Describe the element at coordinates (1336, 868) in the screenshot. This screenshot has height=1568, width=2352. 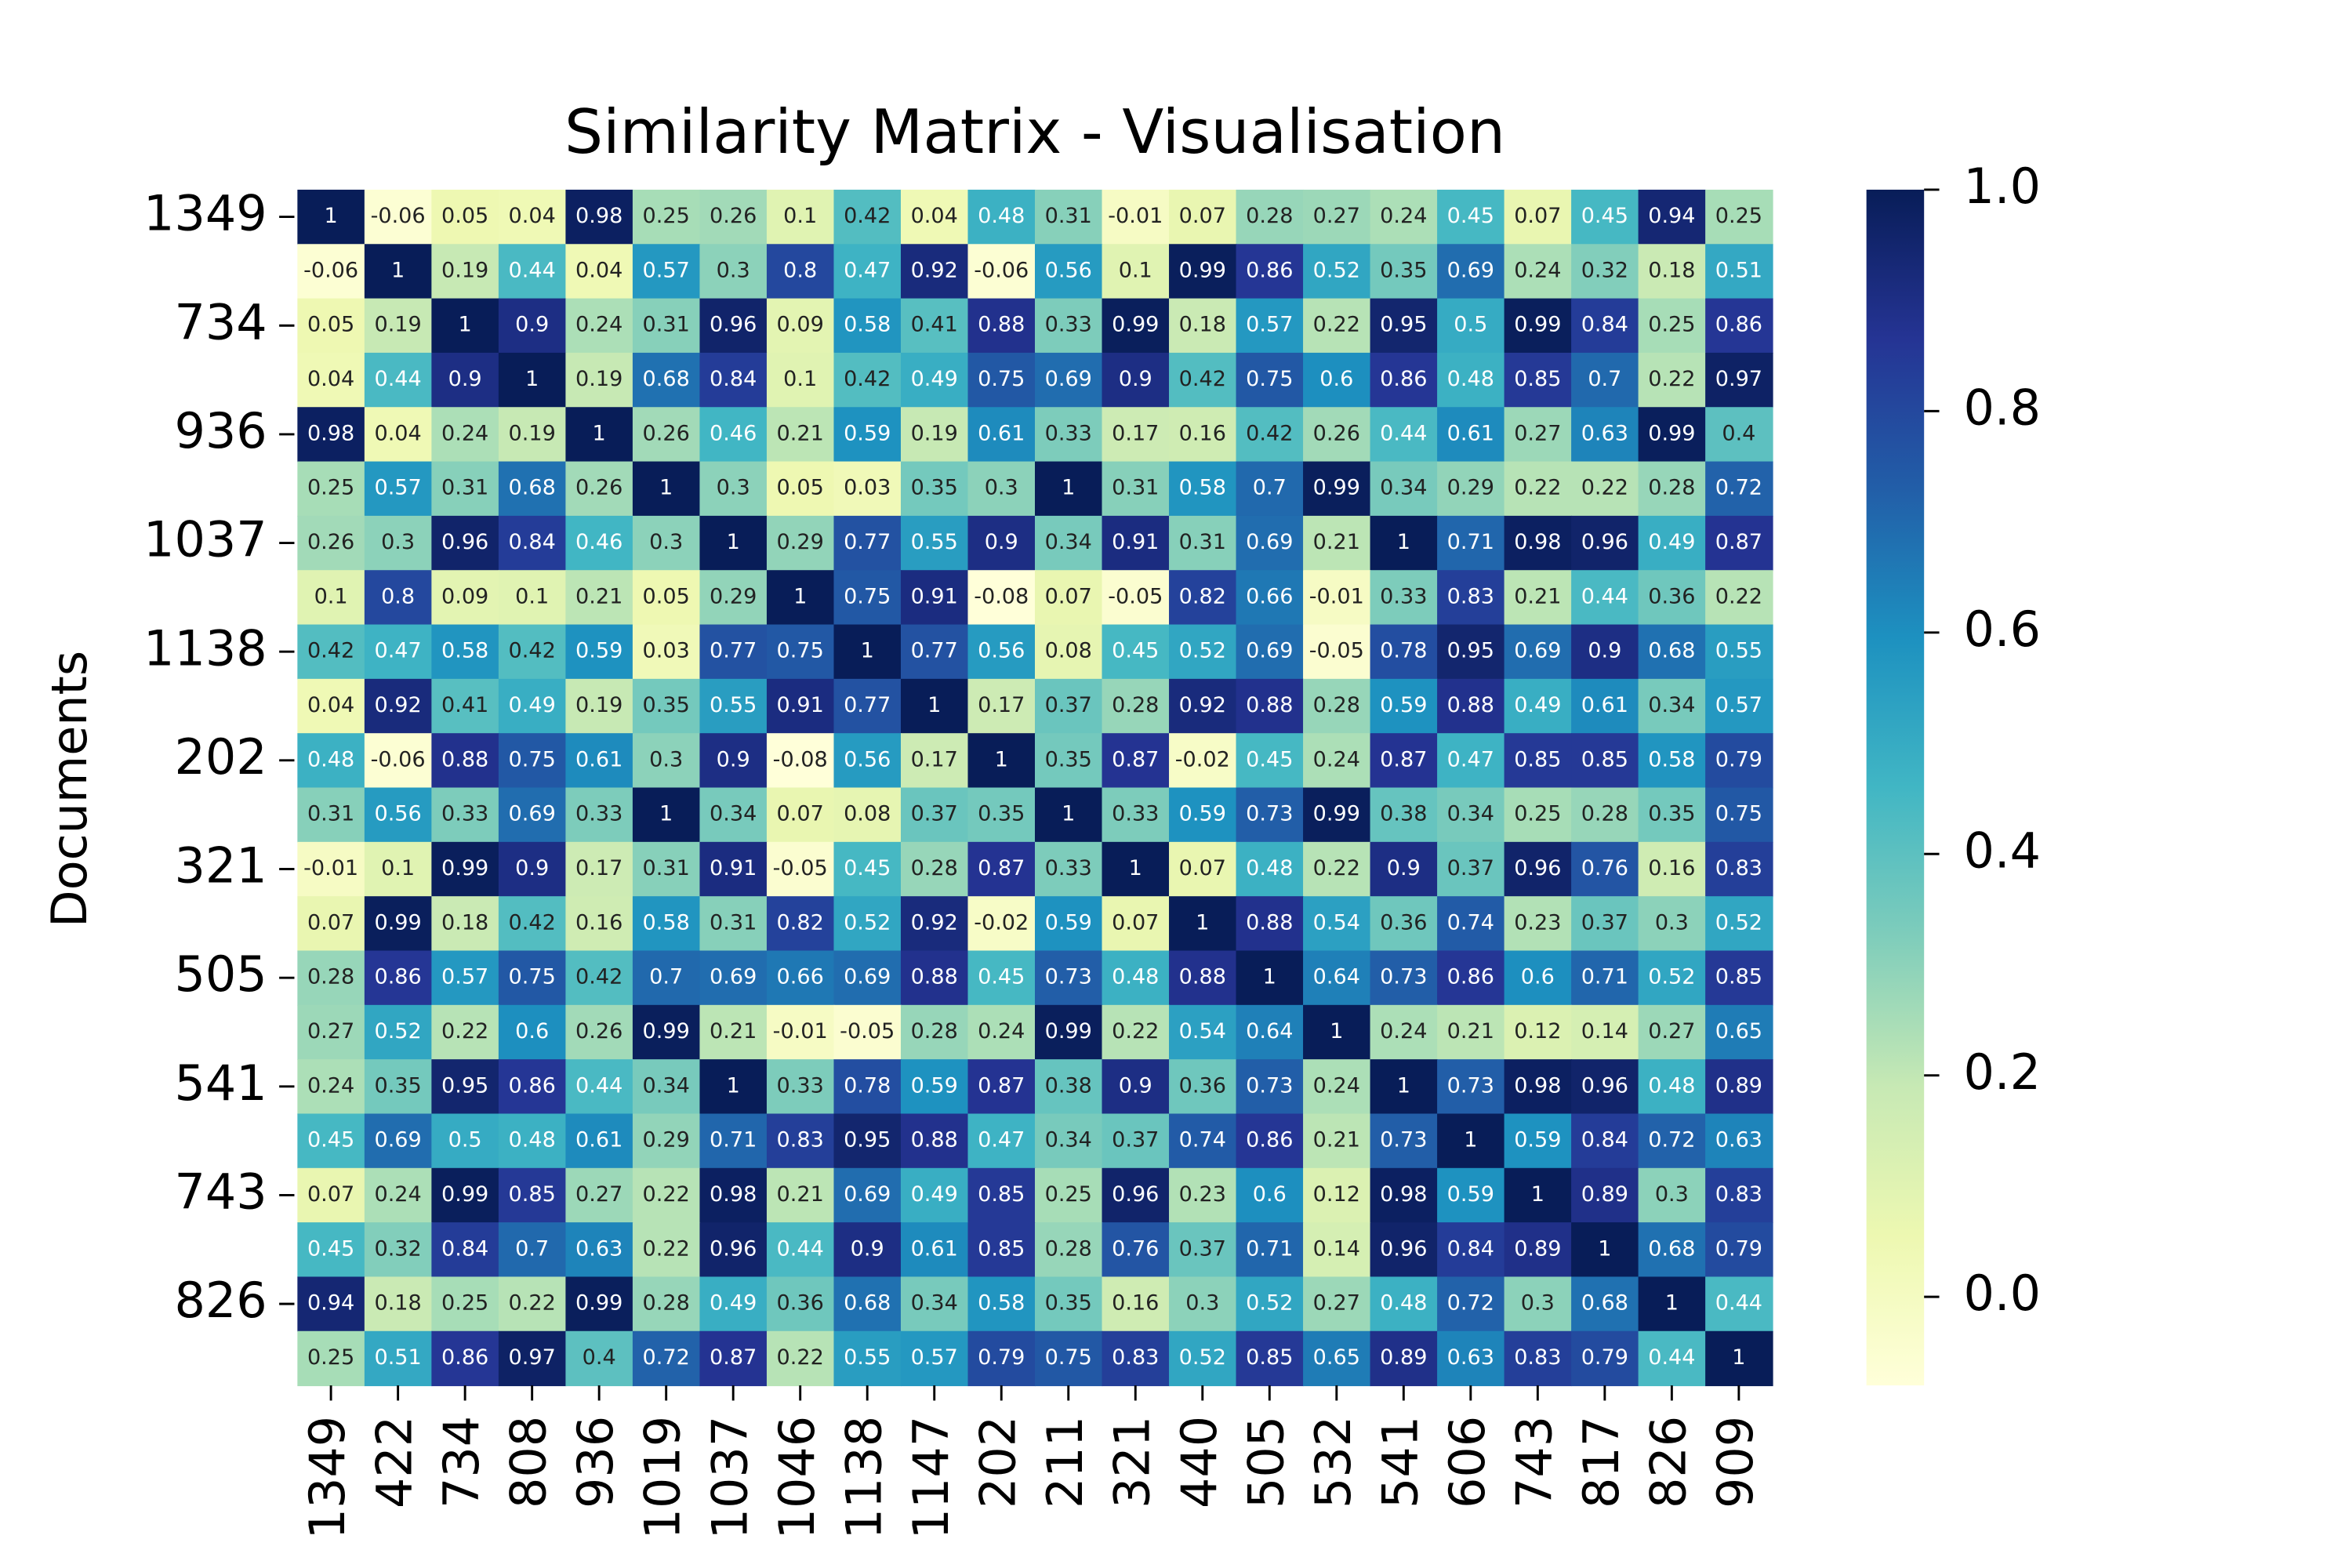
I see `cell-label: 0.22` at that location.